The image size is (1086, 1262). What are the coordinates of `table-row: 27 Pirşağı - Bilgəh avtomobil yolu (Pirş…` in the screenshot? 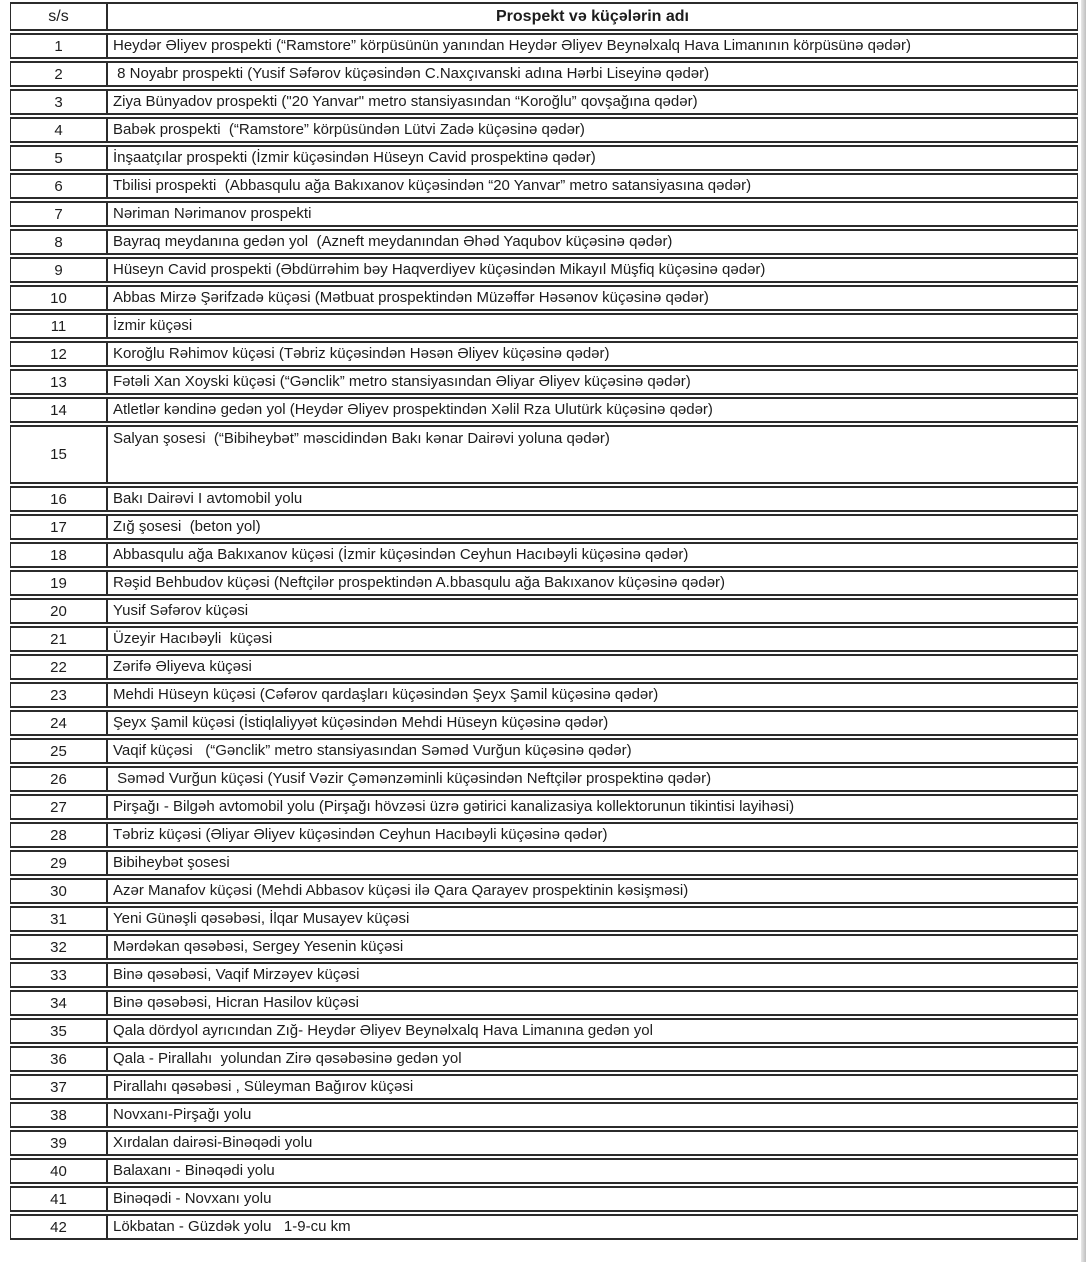 It's located at (544, 807).